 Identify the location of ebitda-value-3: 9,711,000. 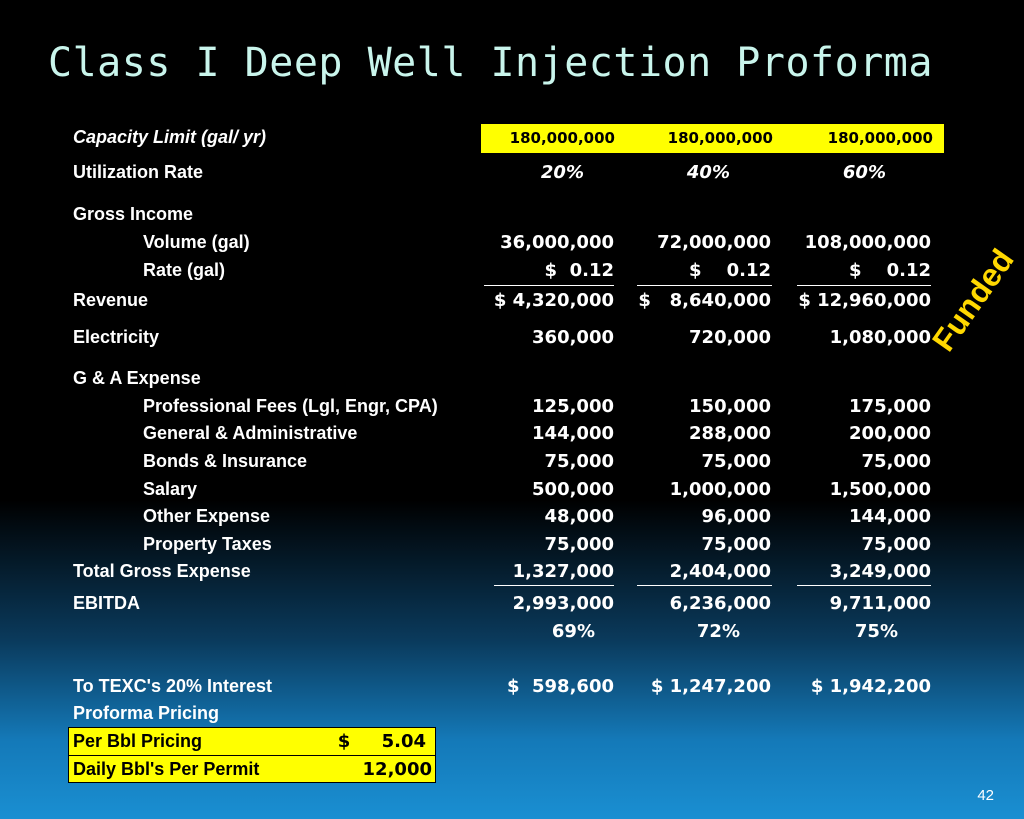
(880, 603).